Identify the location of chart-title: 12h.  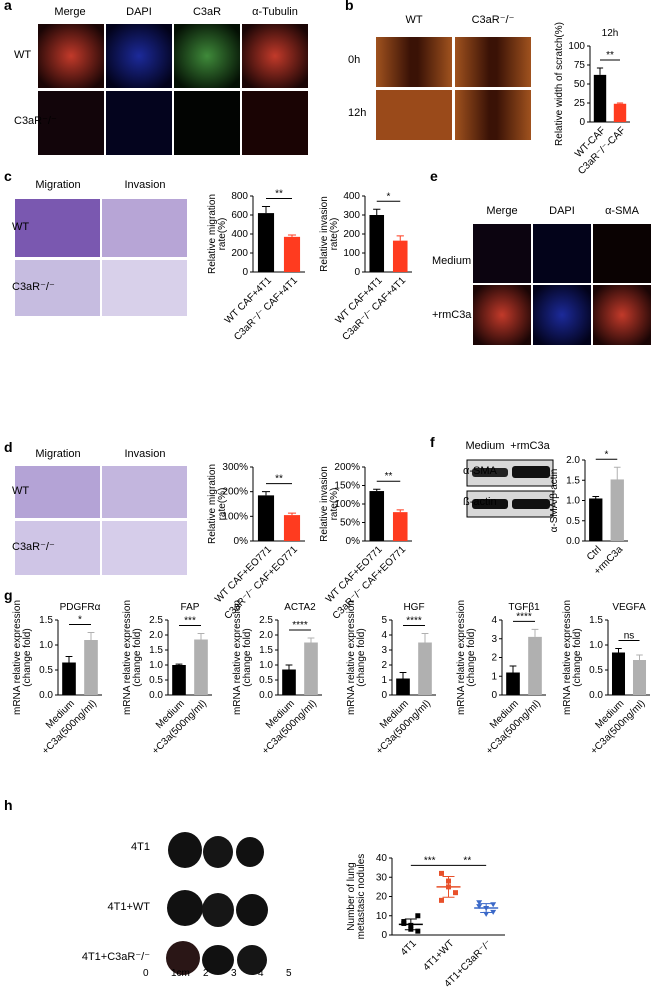
(610, 33).